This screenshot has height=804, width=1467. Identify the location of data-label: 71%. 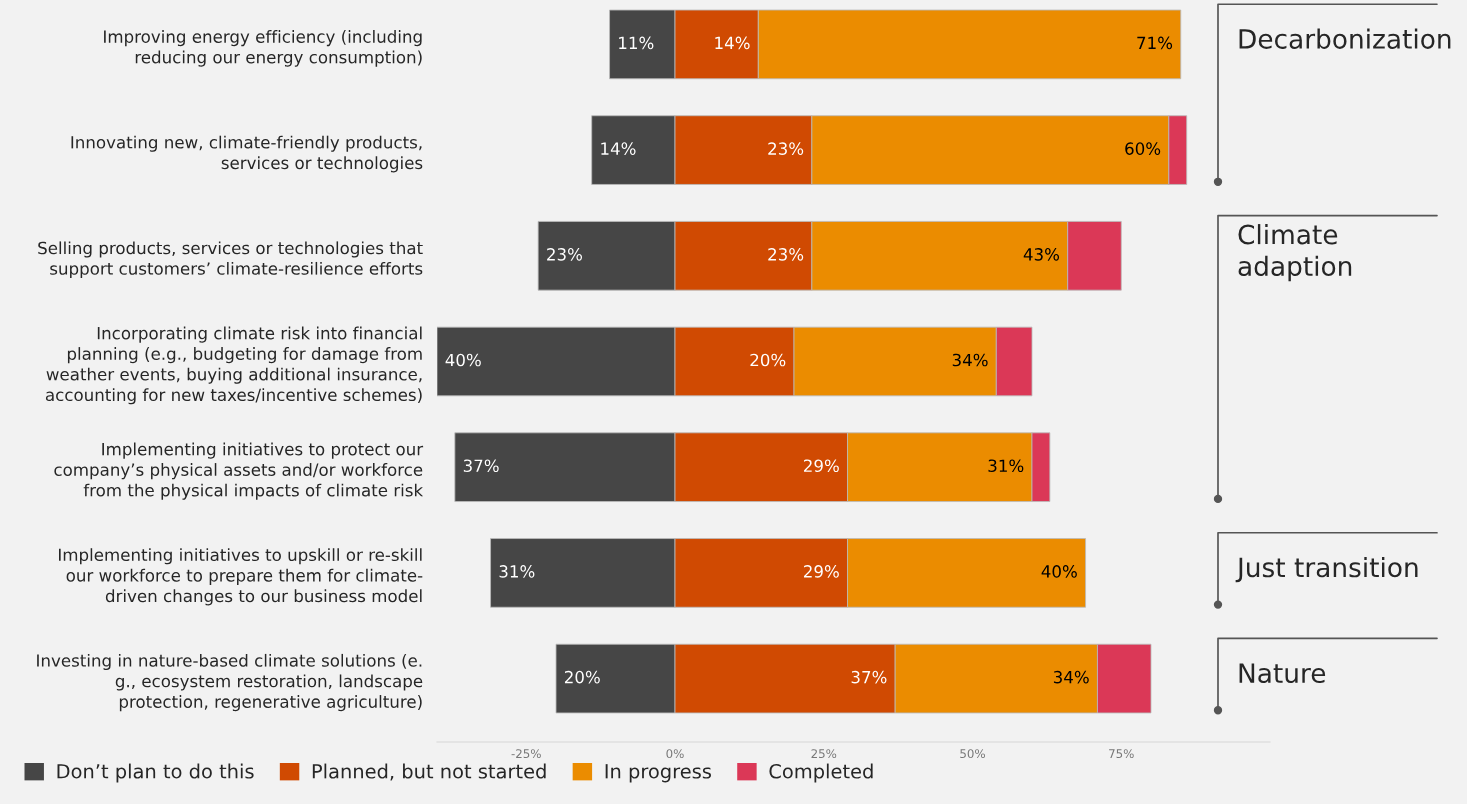
(1155, 43).